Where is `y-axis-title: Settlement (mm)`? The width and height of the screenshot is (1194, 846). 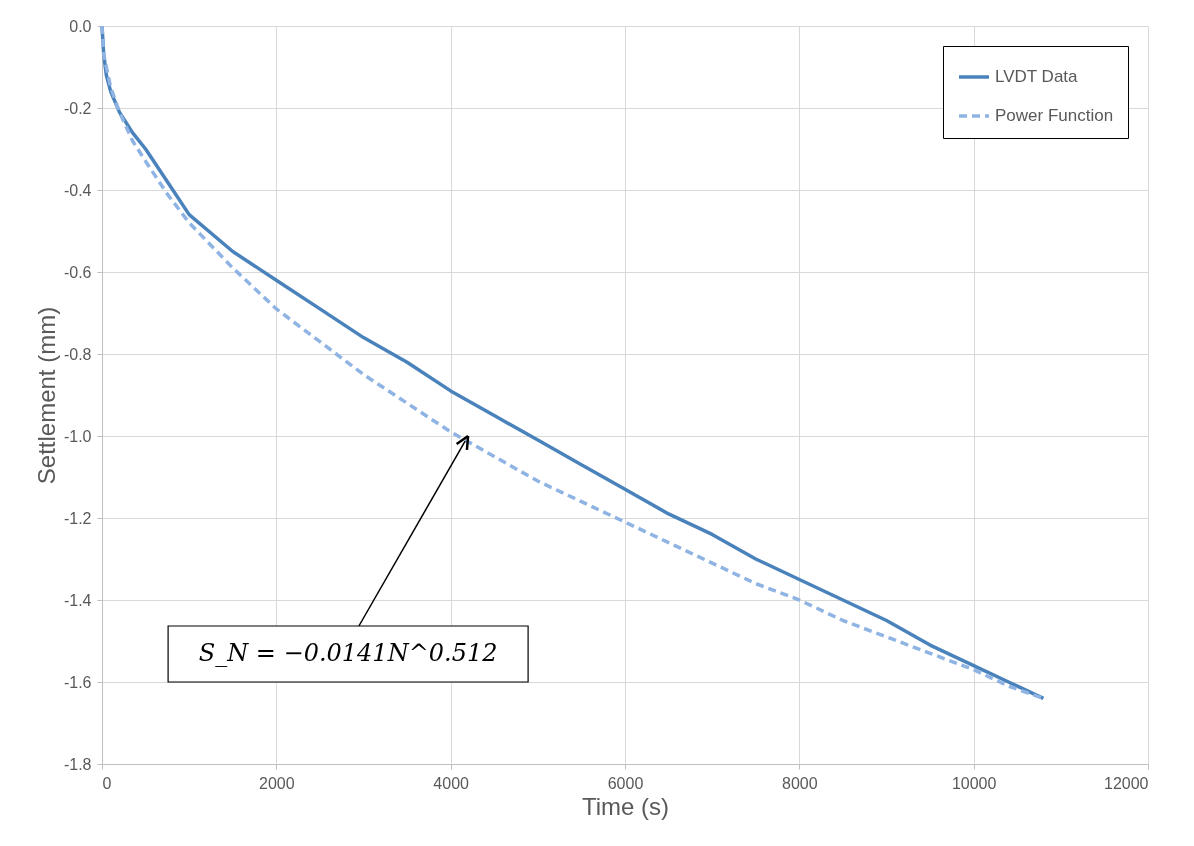
y-axis-title: Settlement (mm) is located at coordinates (46, 395).